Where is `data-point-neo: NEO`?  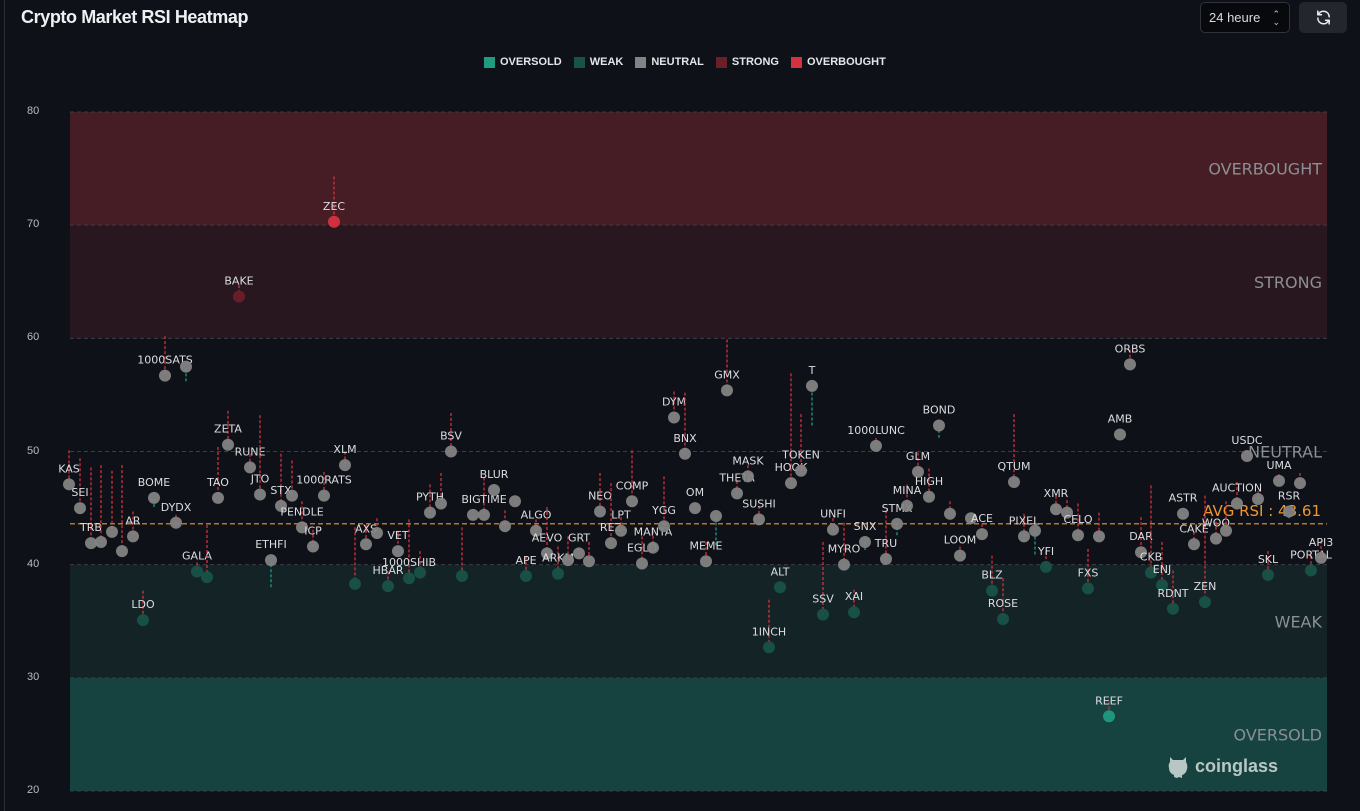 data-point-neo: NEO is located at coordinates (600, 495).